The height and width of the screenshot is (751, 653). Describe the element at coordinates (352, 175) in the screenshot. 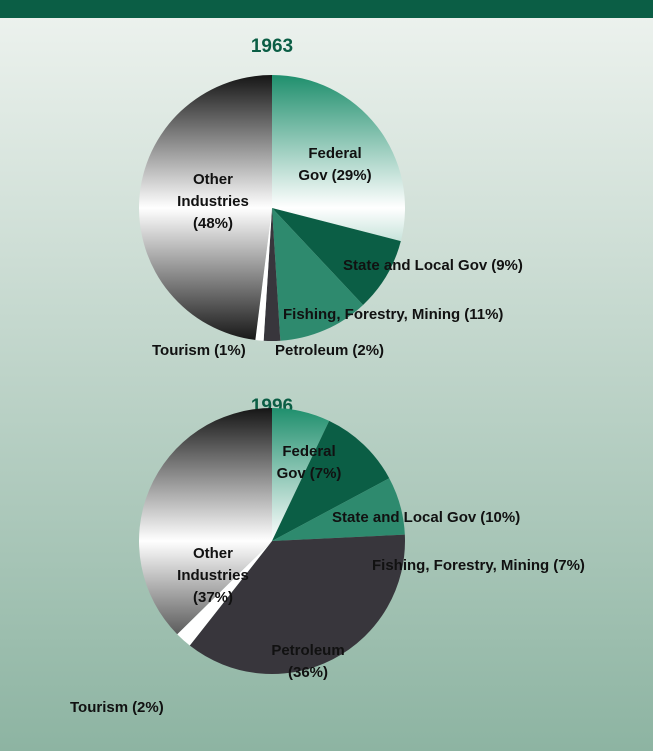

I see `value-label: (29%)` at that location.